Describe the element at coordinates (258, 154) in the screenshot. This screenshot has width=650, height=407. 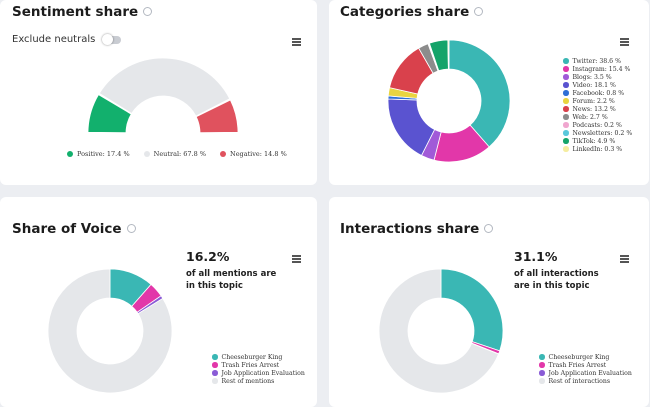
I see `legend-label: Negative: 14.8 %` at that location.